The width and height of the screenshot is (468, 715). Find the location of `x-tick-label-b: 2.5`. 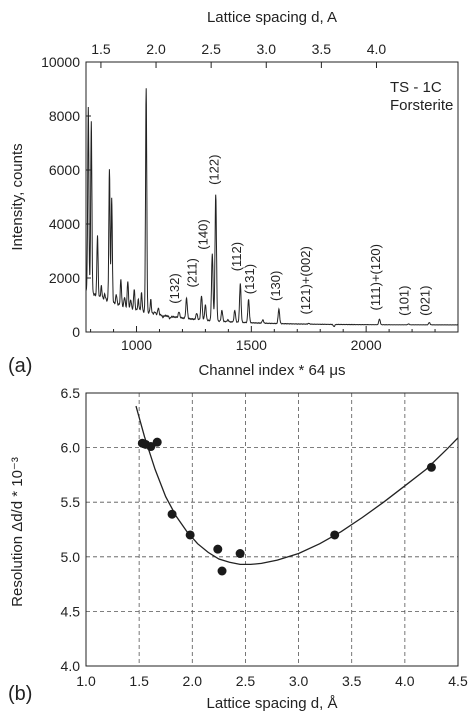

x-tick-label-b: 2.5 is located at coordinates (246, 681).